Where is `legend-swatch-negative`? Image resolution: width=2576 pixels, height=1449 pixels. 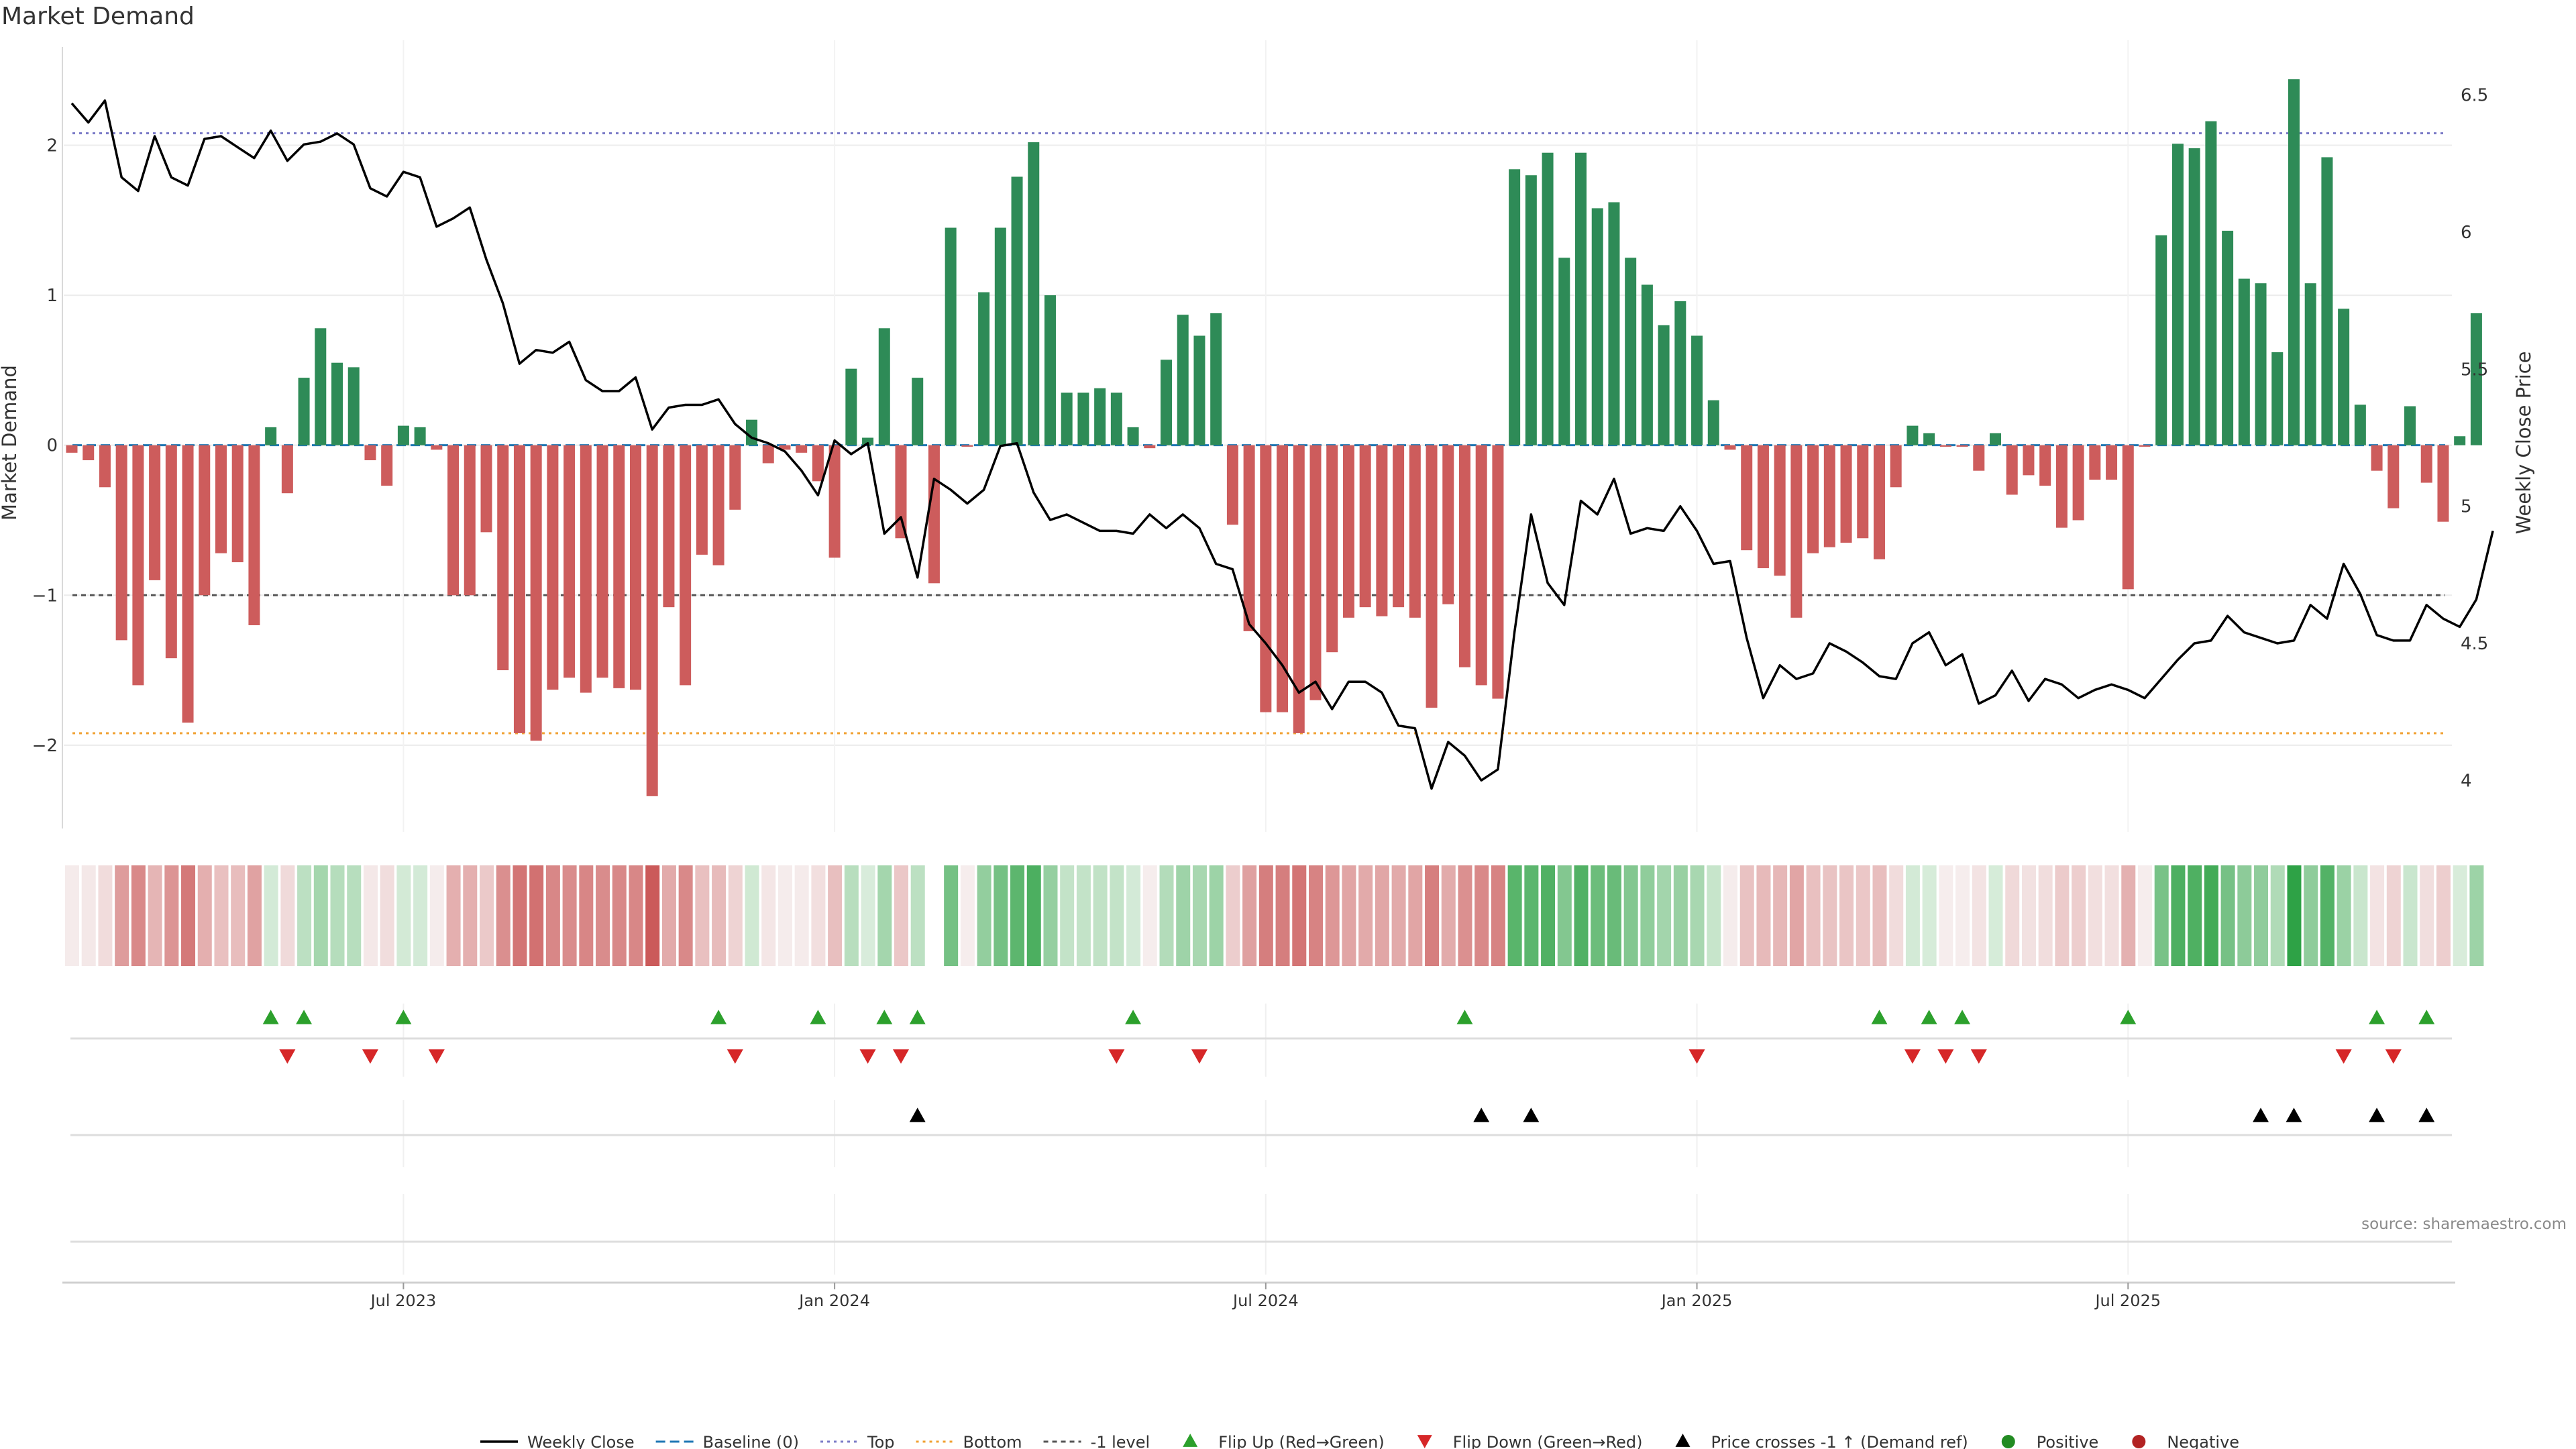
legend-swatch-negative is located at coordinates (2139, 1441).